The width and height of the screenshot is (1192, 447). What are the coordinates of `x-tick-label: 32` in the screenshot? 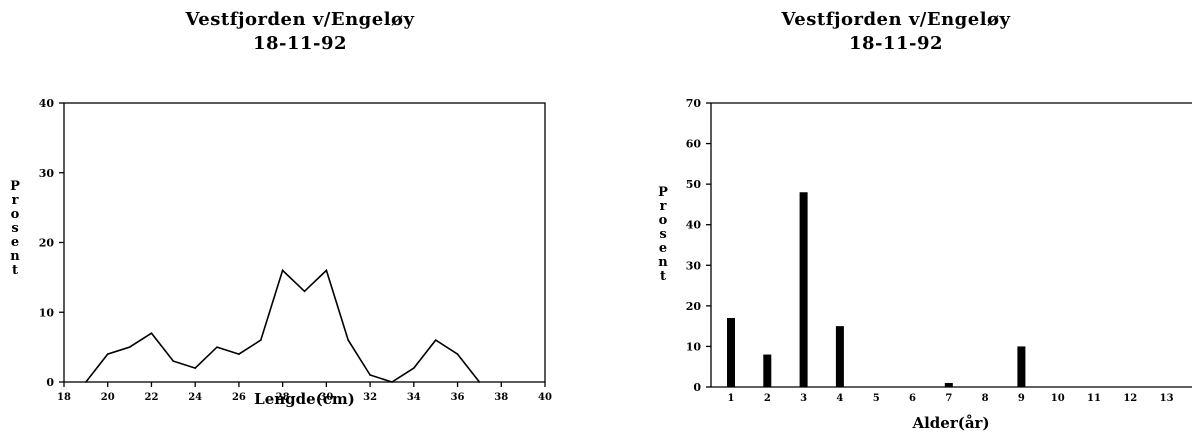 It's located at (370, 397).